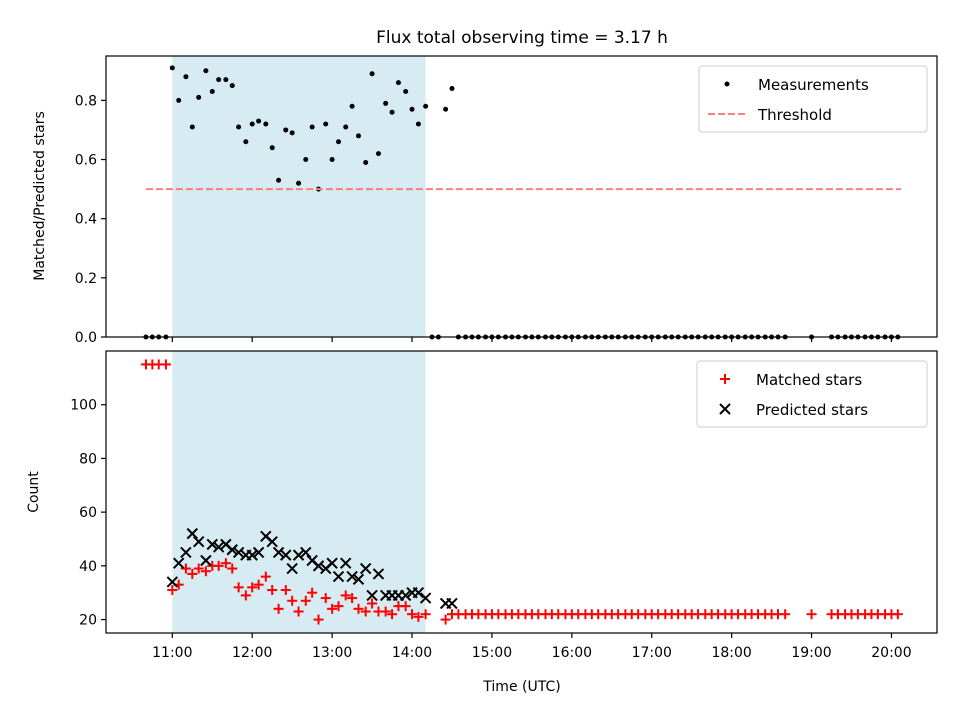 The width and height of the screenshot is (960, 720). I want to click on legend-label: Predicted stars, so click(812, 410).